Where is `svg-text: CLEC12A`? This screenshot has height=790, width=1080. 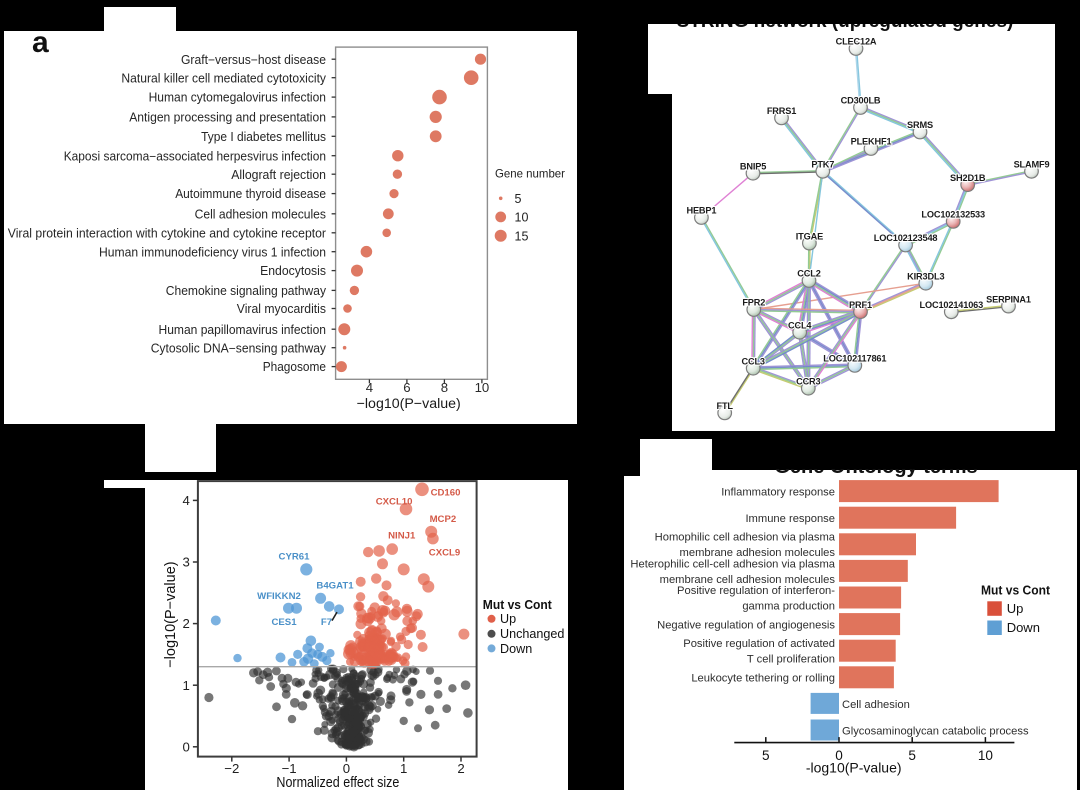 svg-text: CLEC12A is located at coordinates (856, 42).